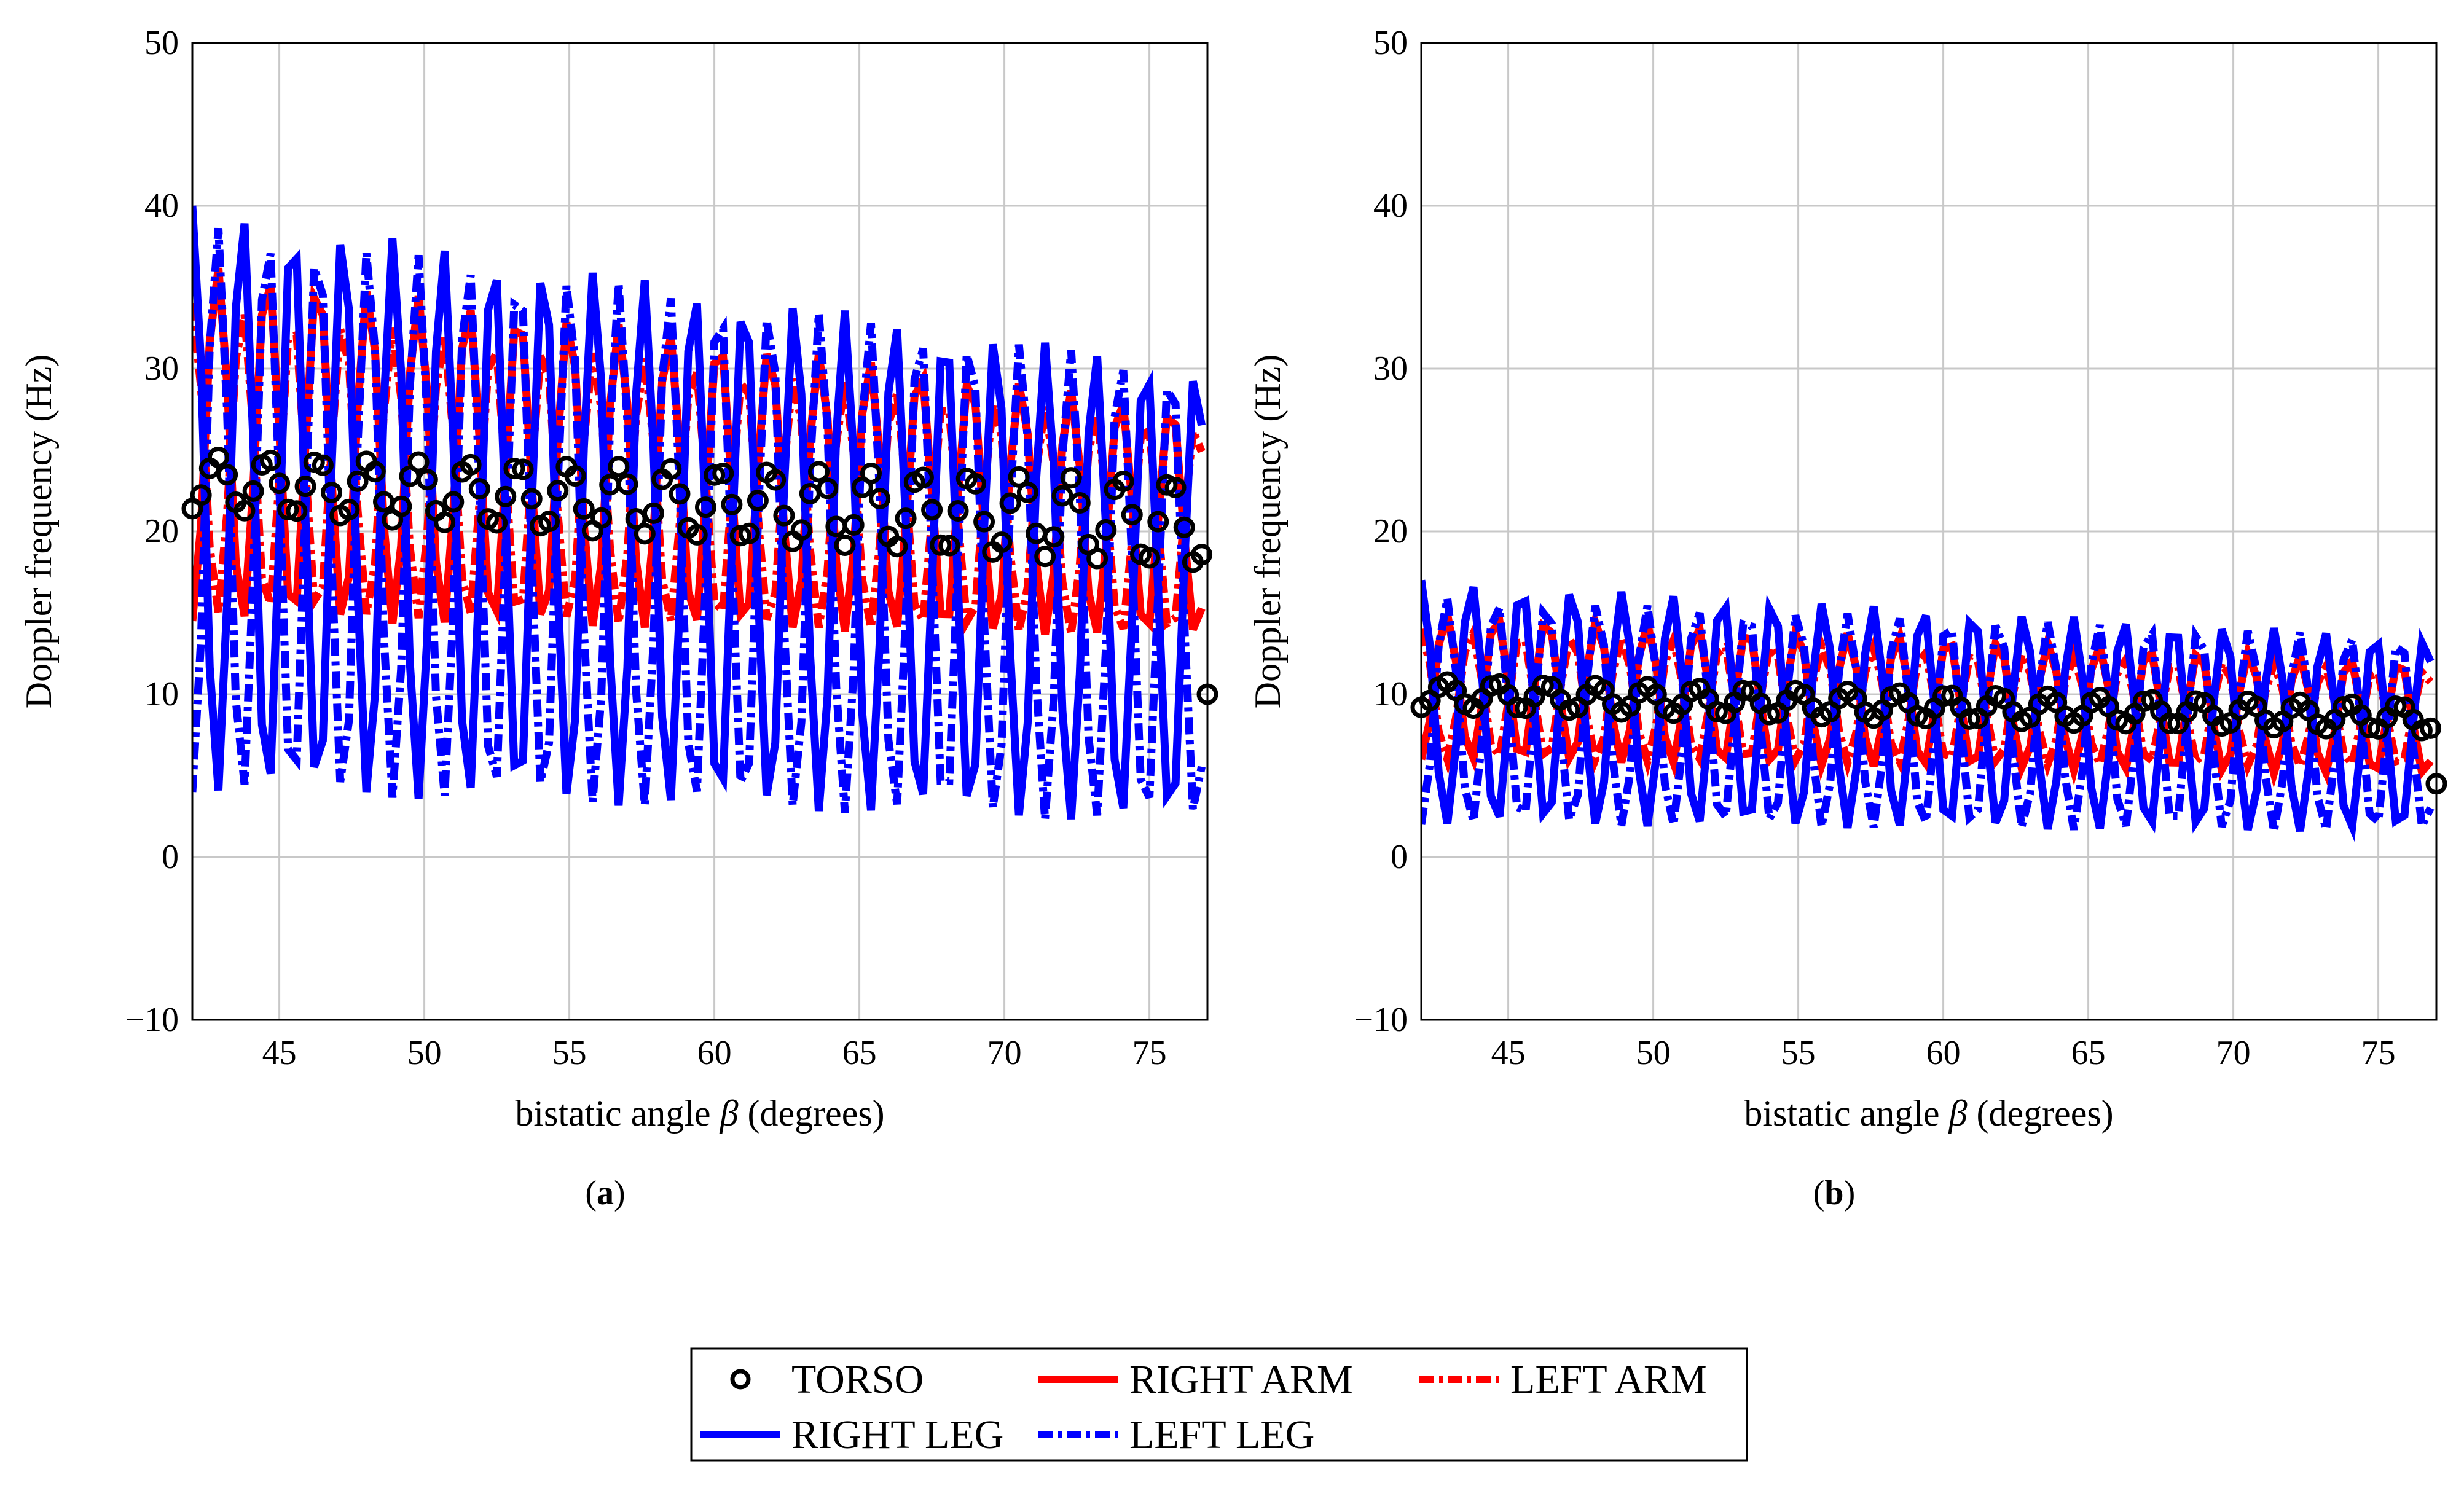  What do you see at coordinates (1241, 1379) in the screenshot?
I see `legend-label: RIGHT ARM` at bounding box center [1241, 1379].